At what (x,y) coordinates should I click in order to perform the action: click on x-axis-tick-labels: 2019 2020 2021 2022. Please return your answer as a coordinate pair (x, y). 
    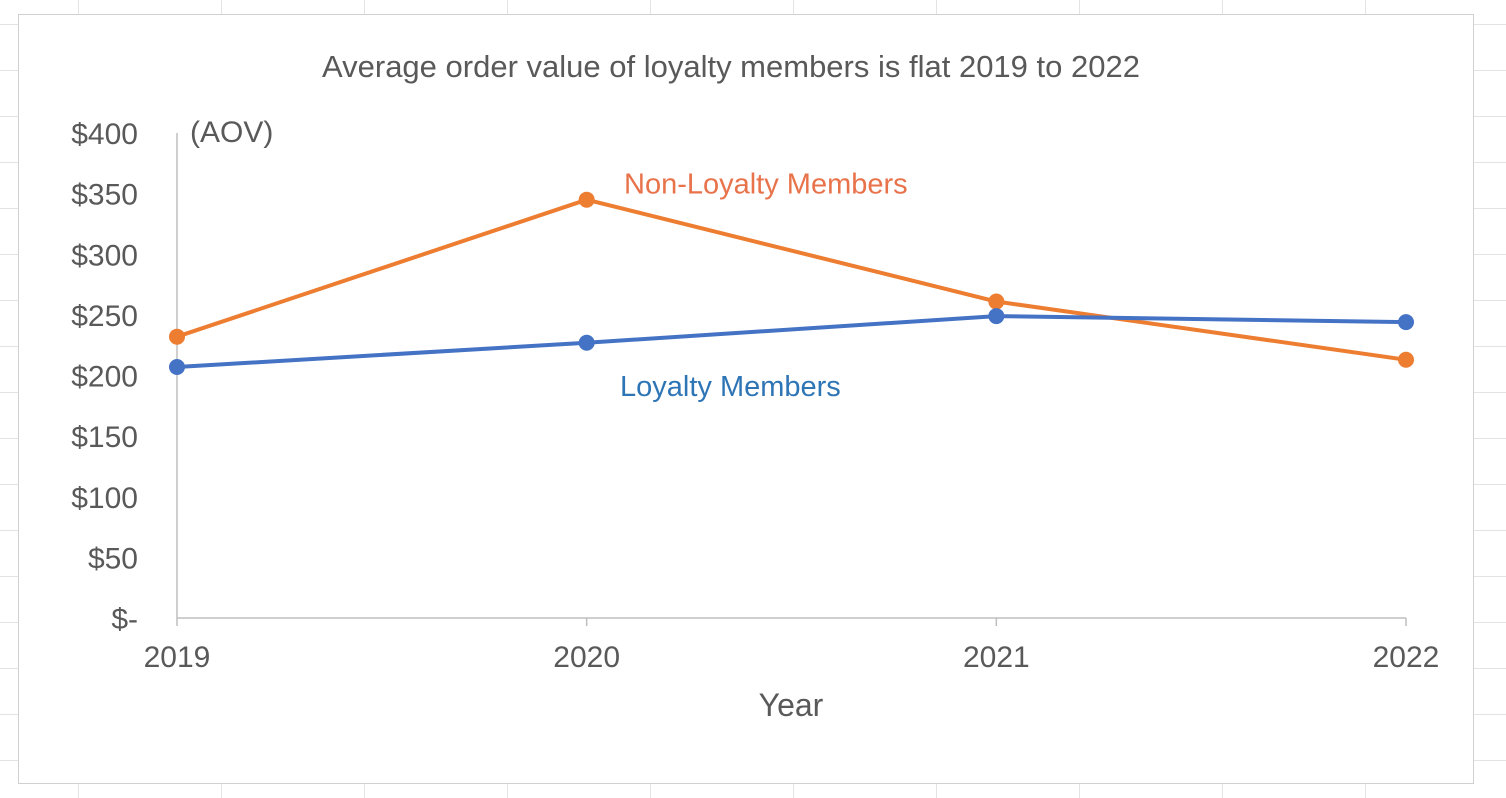
    Looking at the image, I should click on (792, 657).